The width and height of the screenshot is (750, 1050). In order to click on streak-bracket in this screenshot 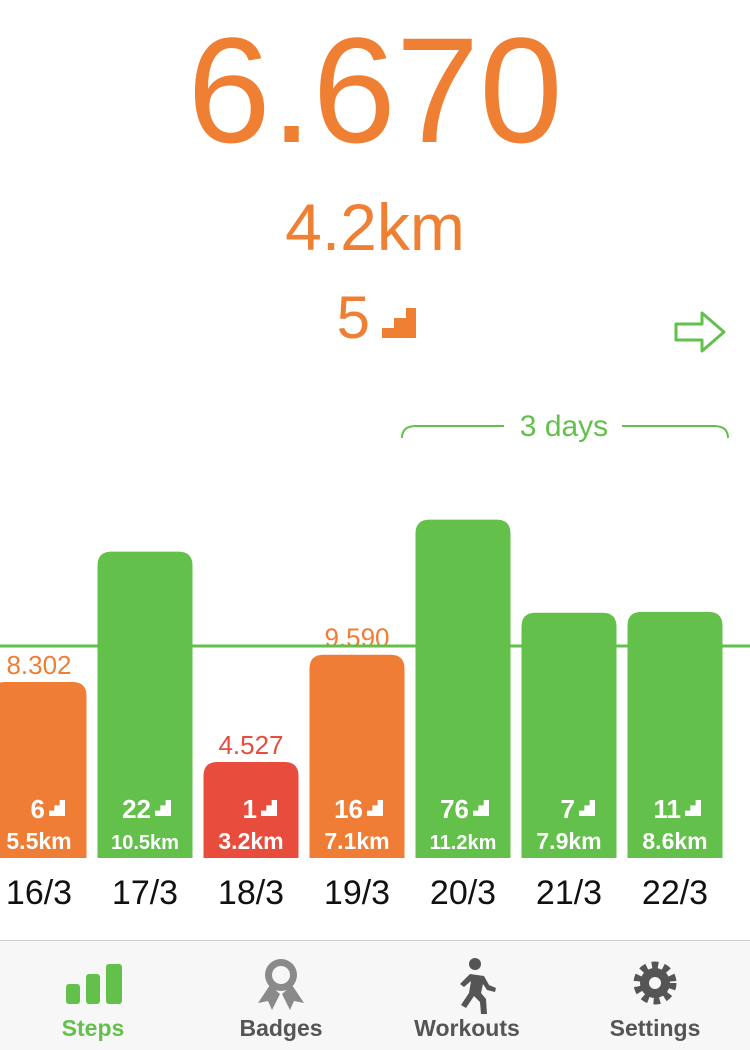, I will do `click(565, 432)`.